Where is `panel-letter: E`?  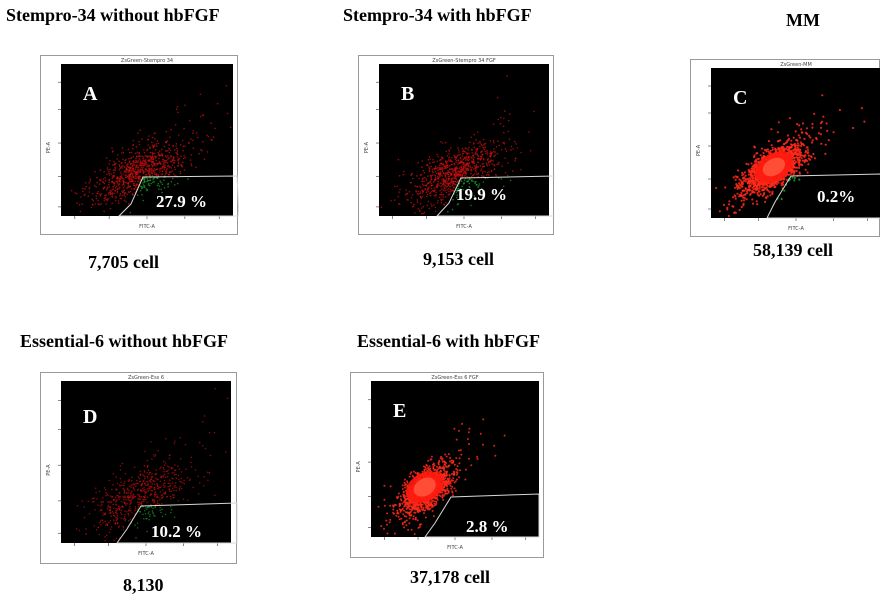 panel-letter: E is located at coordinates (399, 411).